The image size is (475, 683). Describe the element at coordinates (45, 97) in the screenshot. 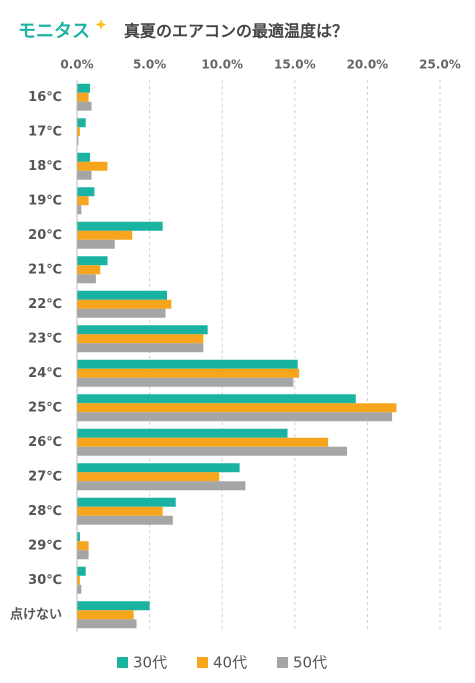

I see `y-tick-label: 16℃` at that location.